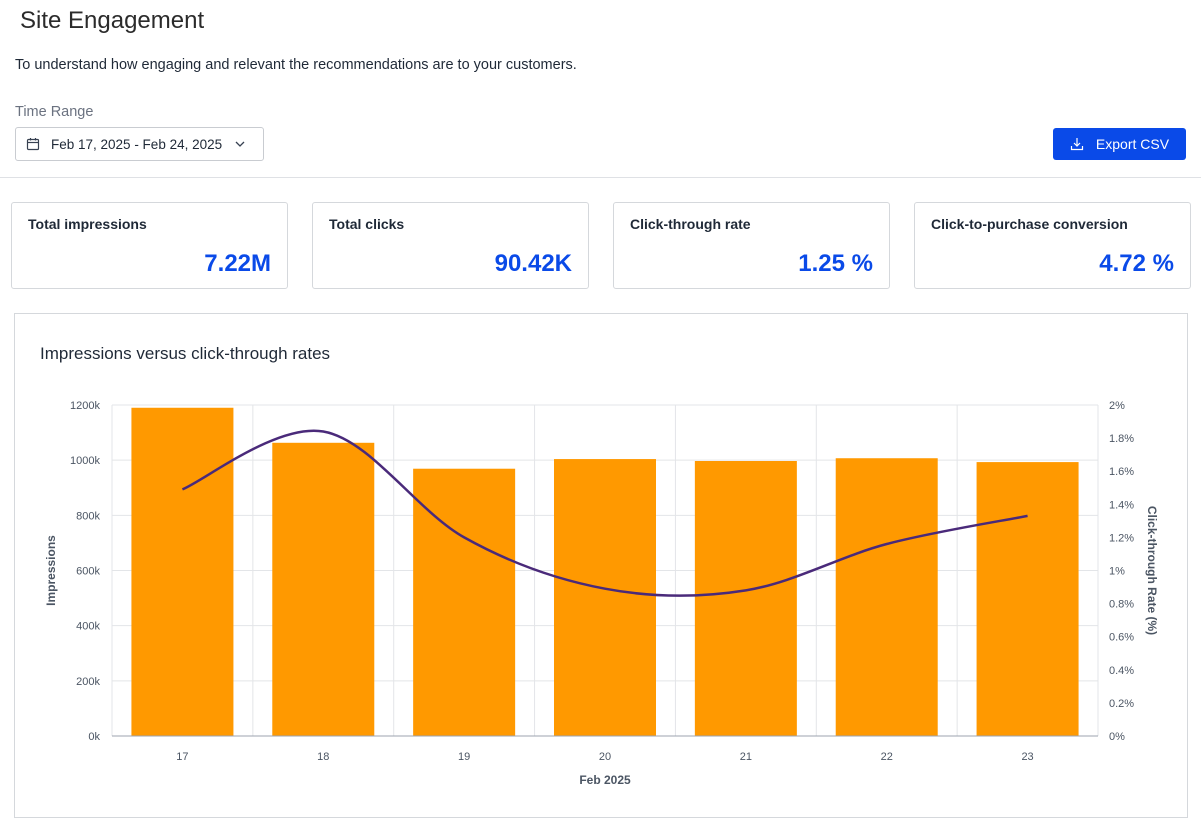 Image resolution: width=1201 pixels, height=827 pixels. What do you see at coordinates (1121, 605) in the screenshot?
I see `y2-tick-label: 0.8%` at bounding box center [1121, 605].